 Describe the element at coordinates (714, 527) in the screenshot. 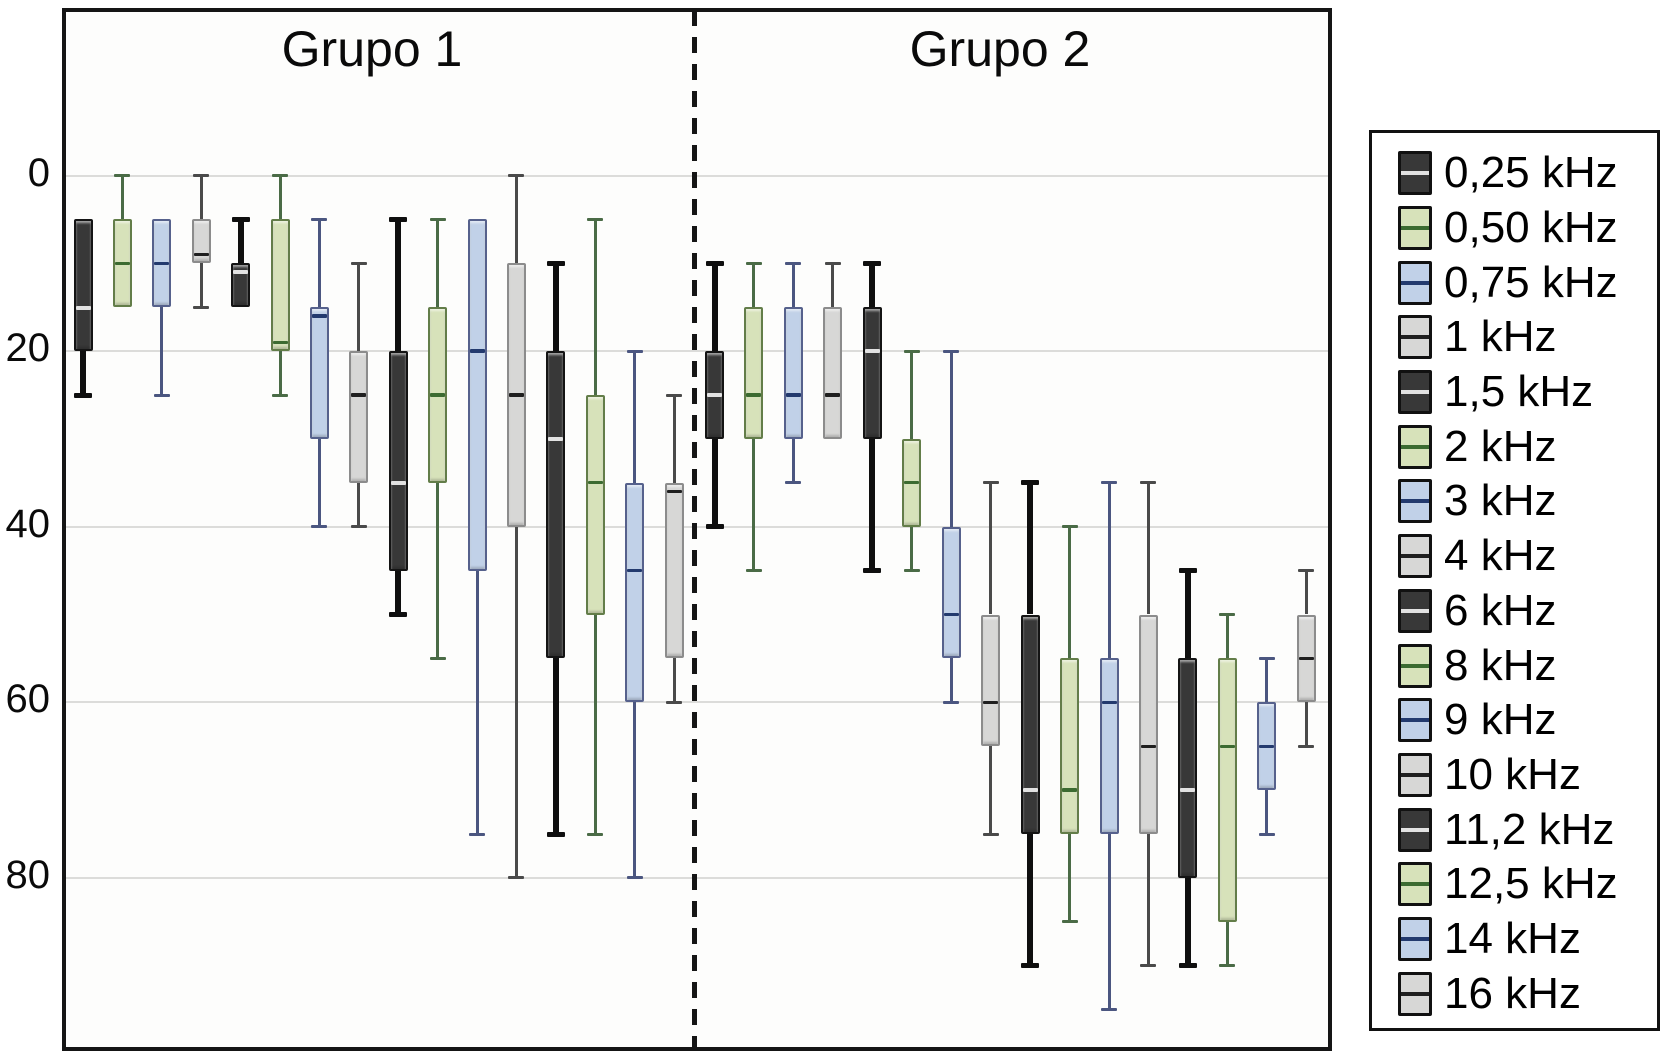

I see `box-grupo2-0-25-khz-lower-cap` at that location.